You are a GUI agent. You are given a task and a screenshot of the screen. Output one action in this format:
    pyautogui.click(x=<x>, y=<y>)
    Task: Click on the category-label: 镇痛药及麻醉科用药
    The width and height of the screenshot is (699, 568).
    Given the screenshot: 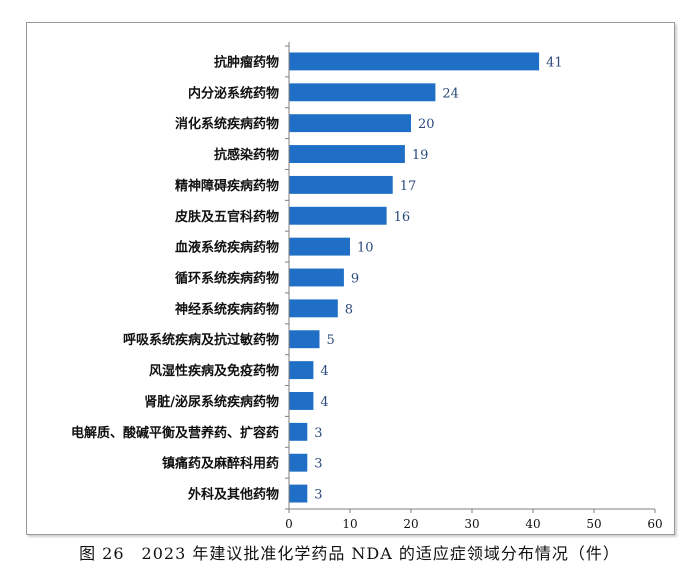 What is the action you would take?
    pyautogui.click(x=220, y=464)
    